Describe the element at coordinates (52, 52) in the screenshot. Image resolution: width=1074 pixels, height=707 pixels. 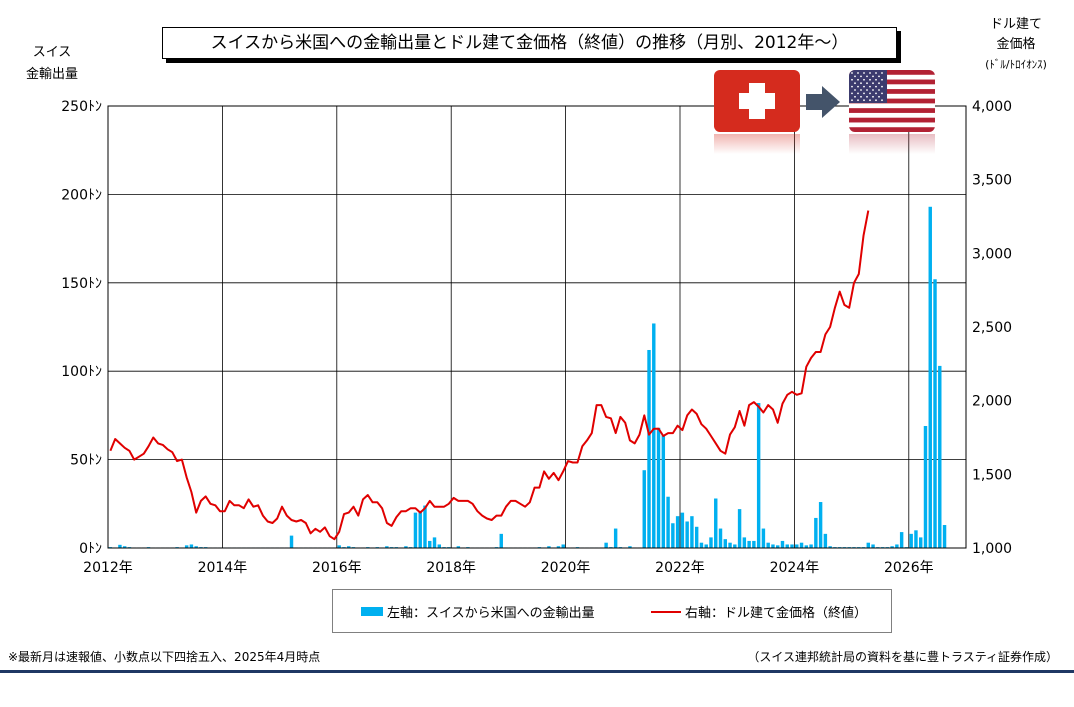
I see `left-axis-title-line1: スイス` at that location.